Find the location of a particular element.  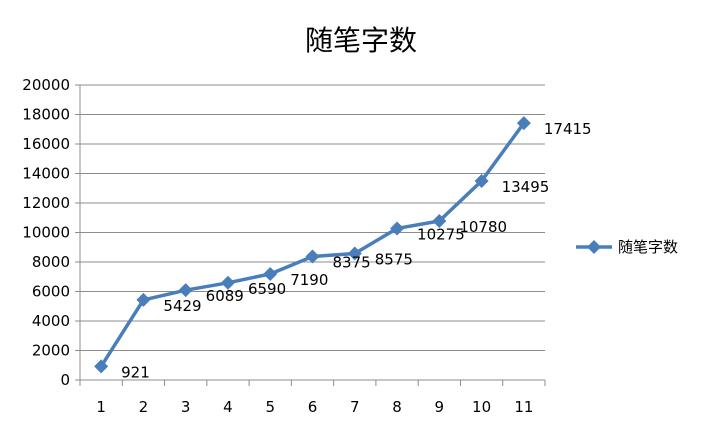

y-tick-label: 2000 is located at coordinates (51, 351).